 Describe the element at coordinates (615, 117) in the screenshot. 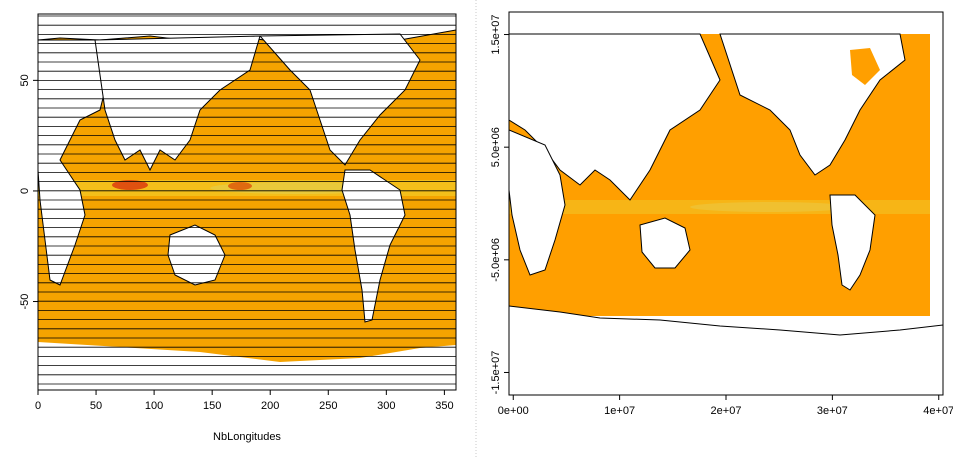

I see `right-land-europe-asia` at that location.